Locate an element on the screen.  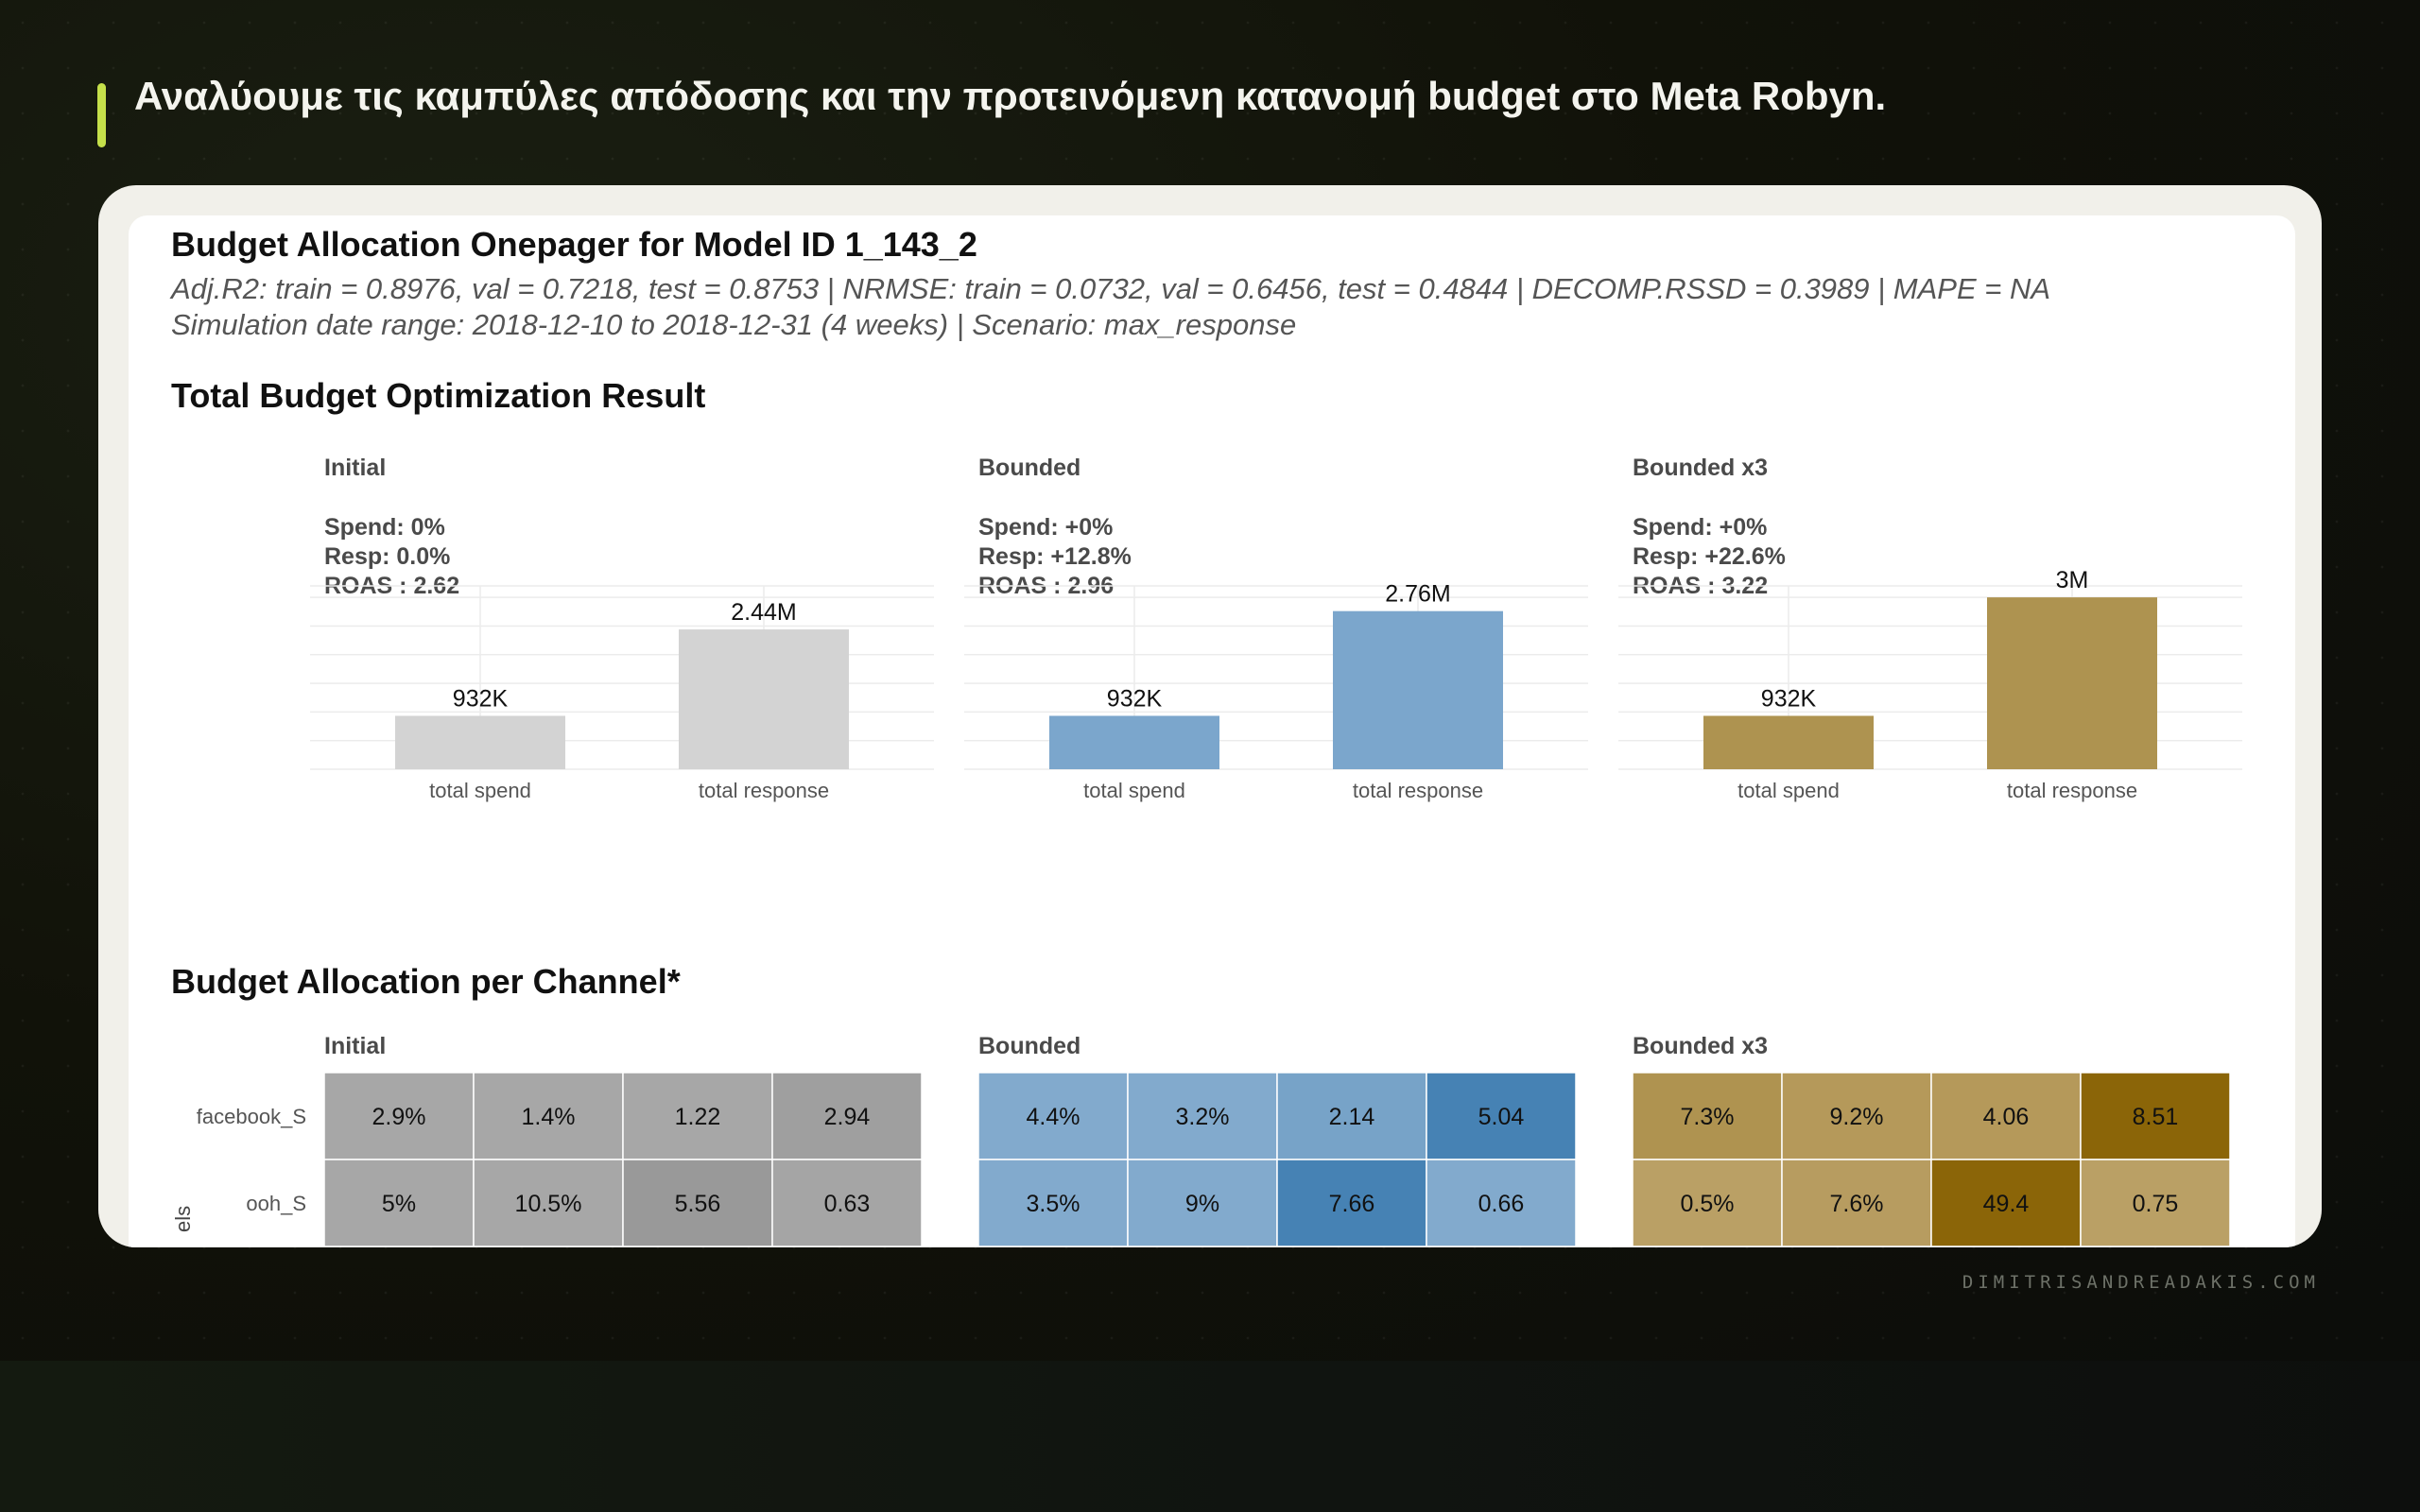
heatmap-cell-label: 3.5% is located at coordinates (1053, 1204).